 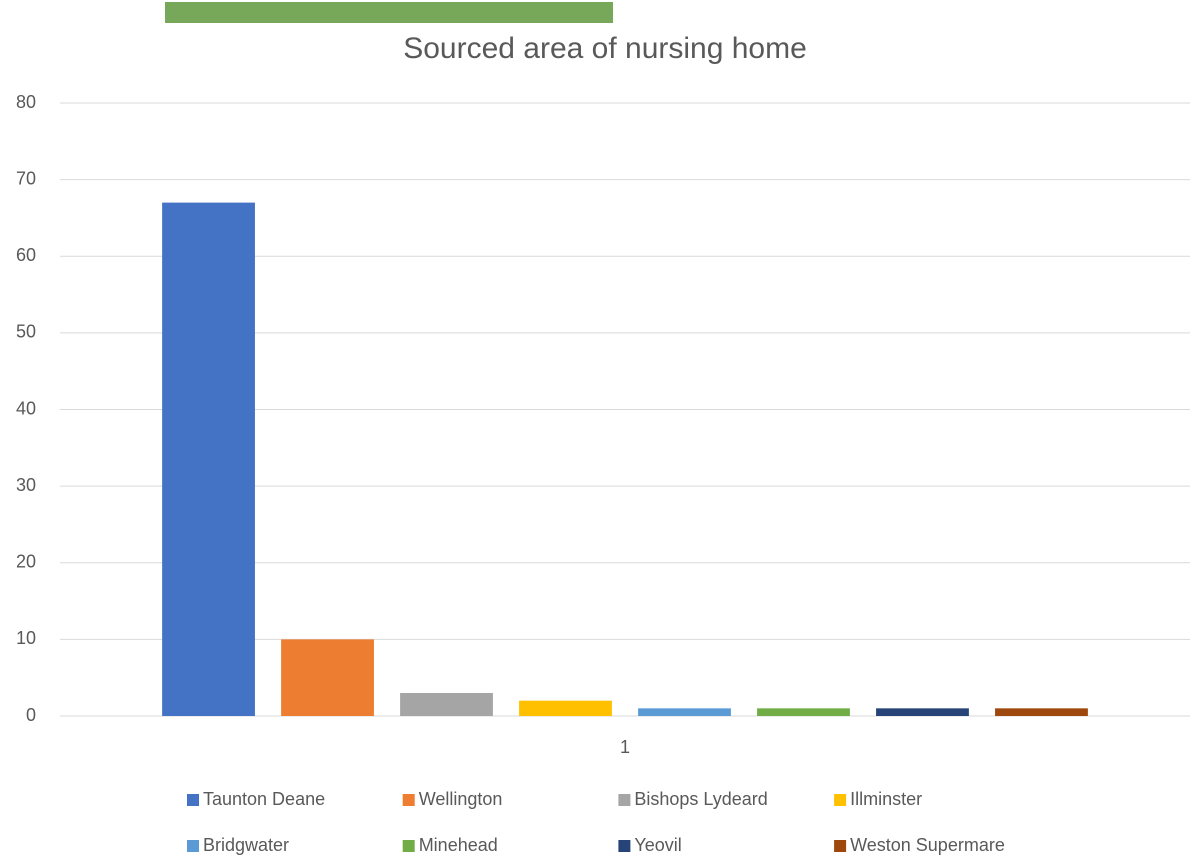 I want to click on y-tick-label: 30, so click(x=26, y=485).